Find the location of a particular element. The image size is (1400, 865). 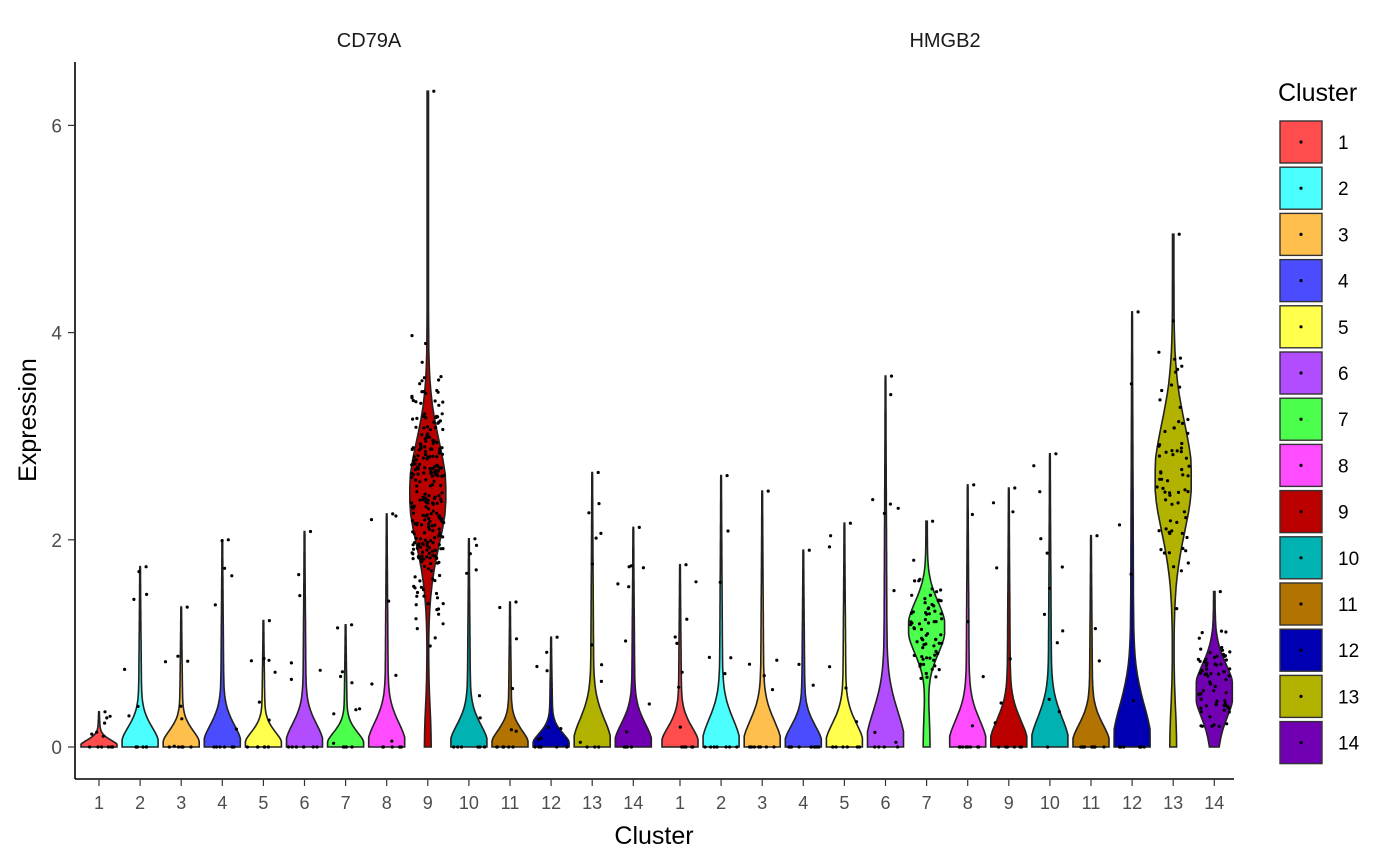

x-tick-label: 3 is located at coordinates (762, 803).